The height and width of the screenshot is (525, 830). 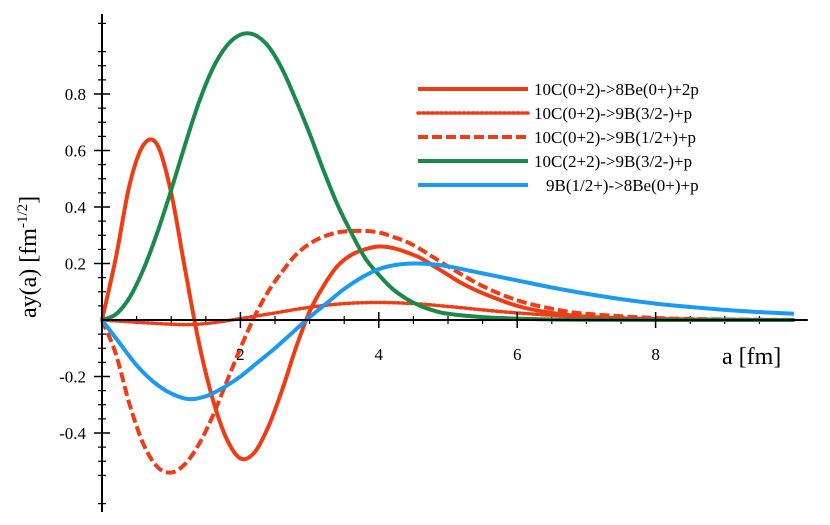 I want to click on legend-label-5: 9B(1/2+)->8Be(0+)+p, so click(x=622, y=185).